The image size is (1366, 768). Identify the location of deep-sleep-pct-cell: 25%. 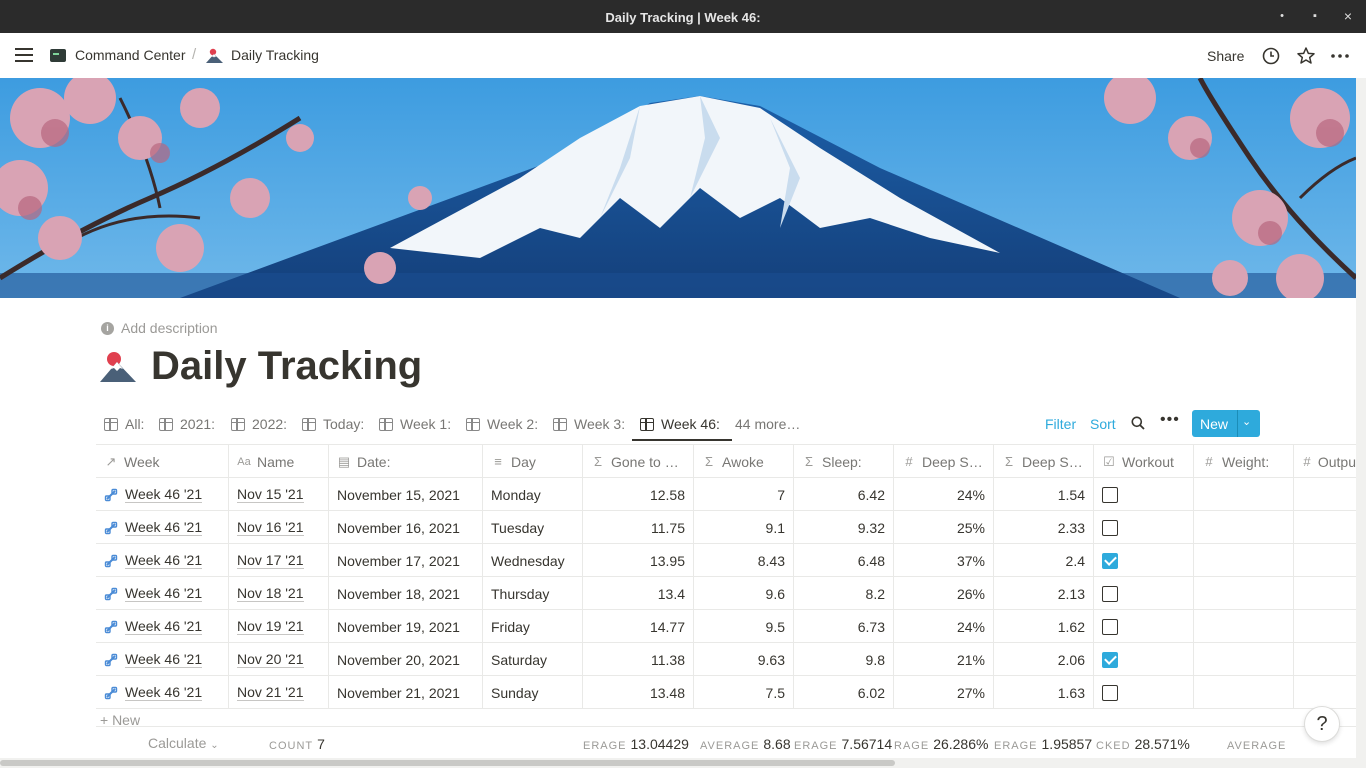
(944, 527).